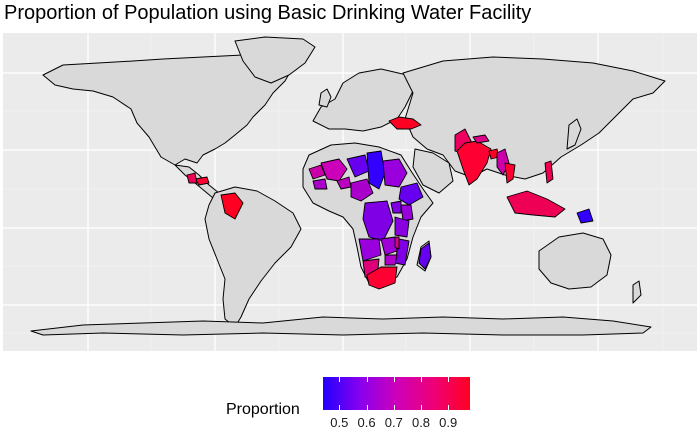 The image size is (699, 435). What do you see at coordinates (405, 123) in the screenshot?
I see `country-turkey` at bounding box center [405, 123].